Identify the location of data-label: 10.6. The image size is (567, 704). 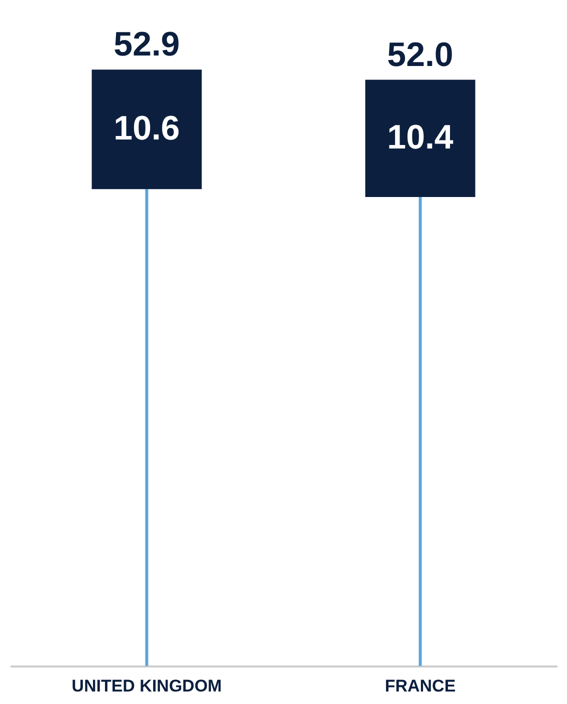
(147, 128).